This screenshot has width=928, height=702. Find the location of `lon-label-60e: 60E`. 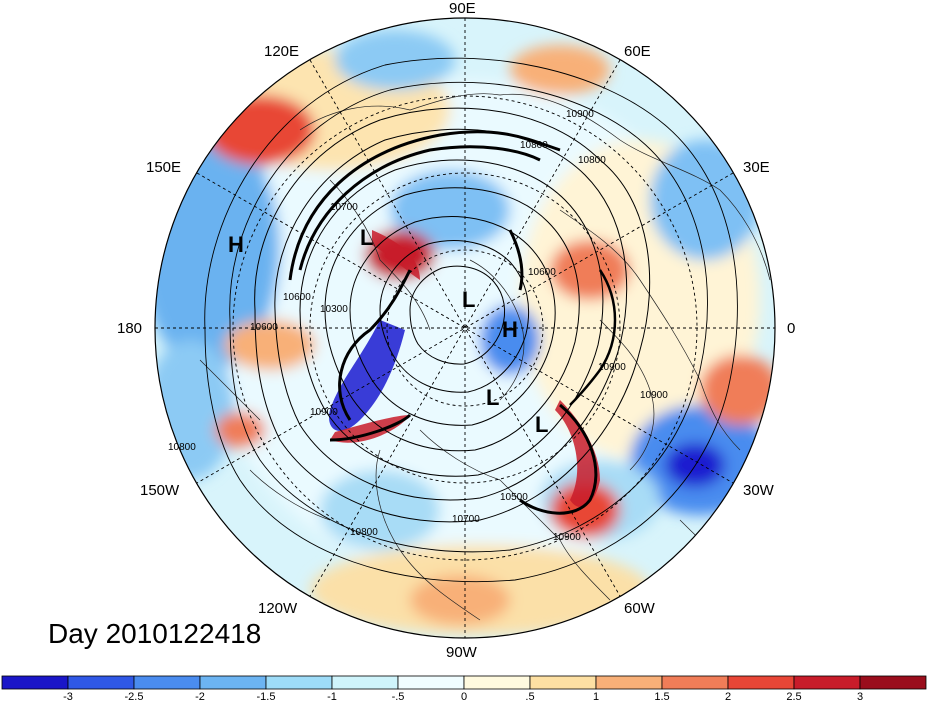

lon-label-60e: 60E is located at coordinates (637, 51).